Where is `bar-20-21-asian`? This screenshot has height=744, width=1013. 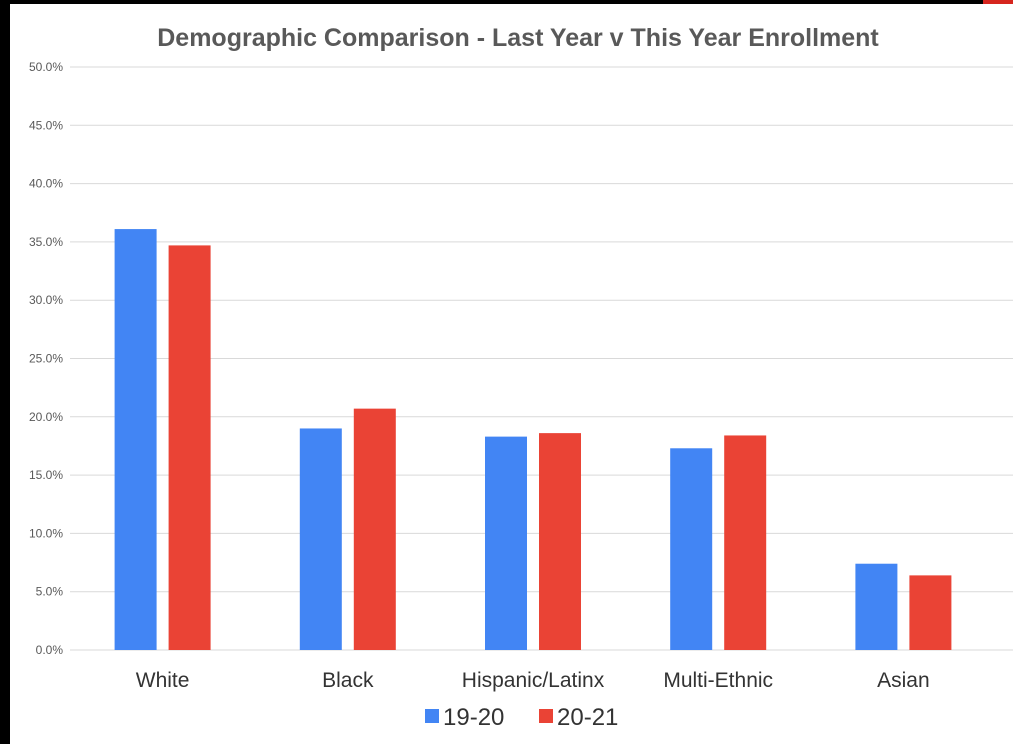 bar-20-21-asian is located at coordinates (930, 612).